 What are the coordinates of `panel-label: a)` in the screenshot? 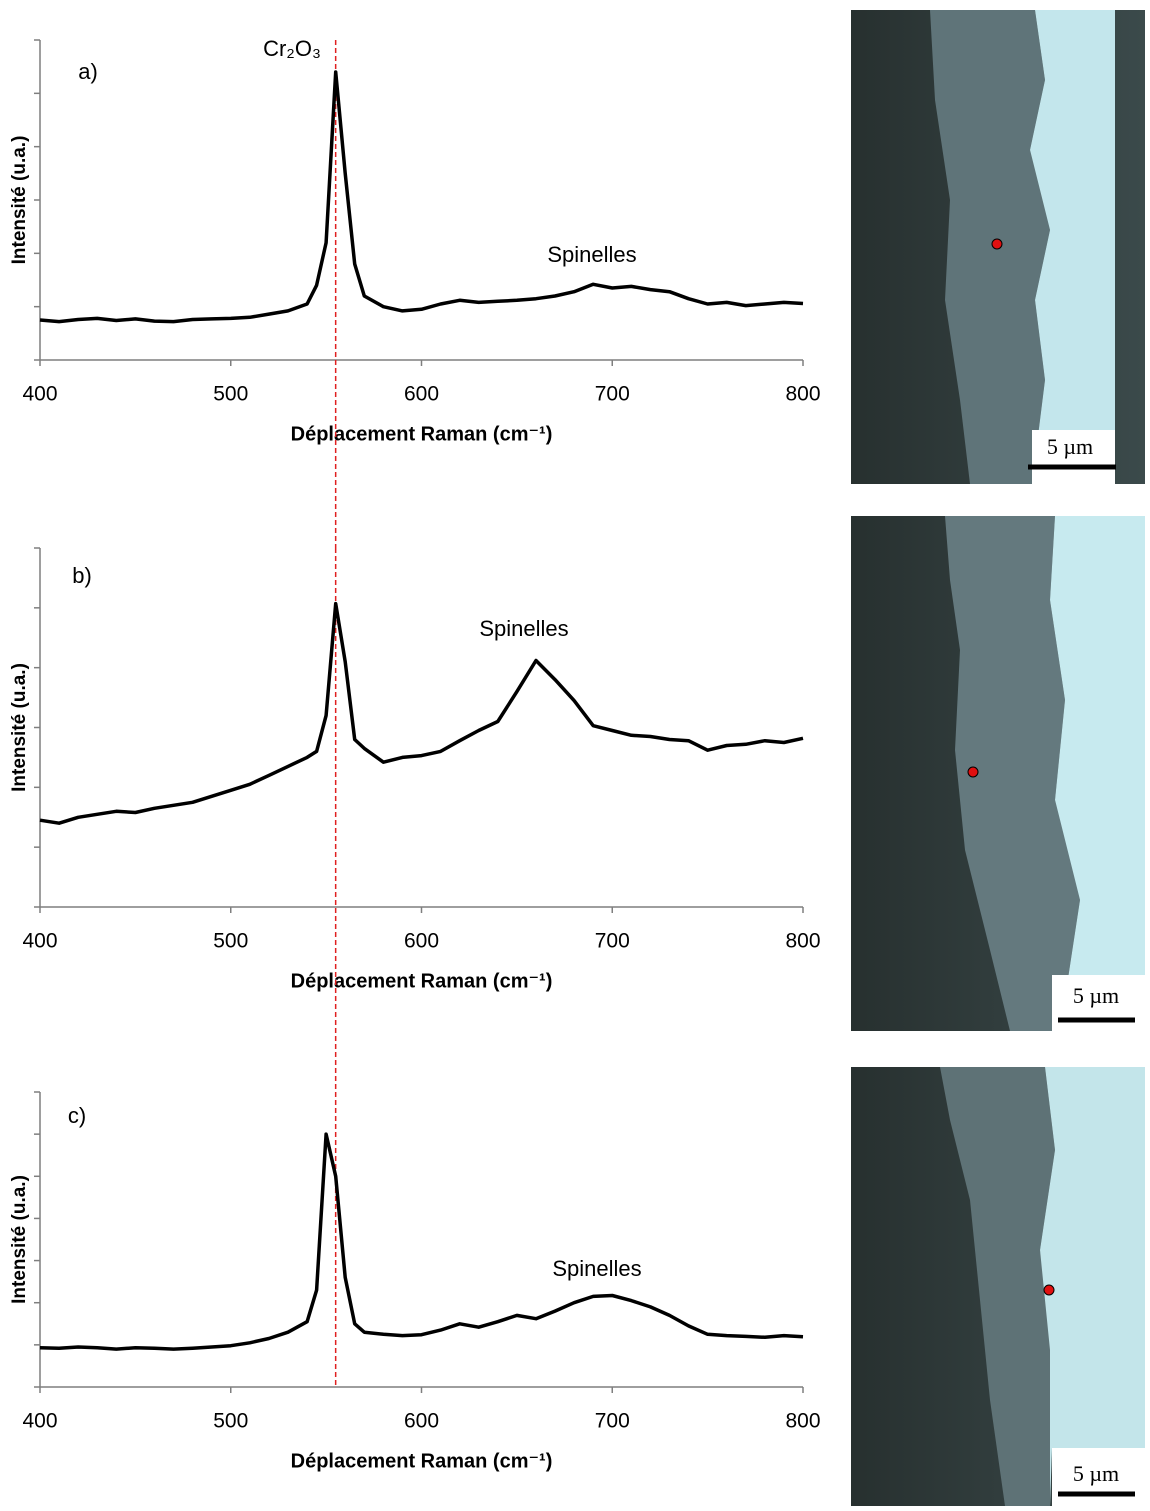 It's located at (88, 71).